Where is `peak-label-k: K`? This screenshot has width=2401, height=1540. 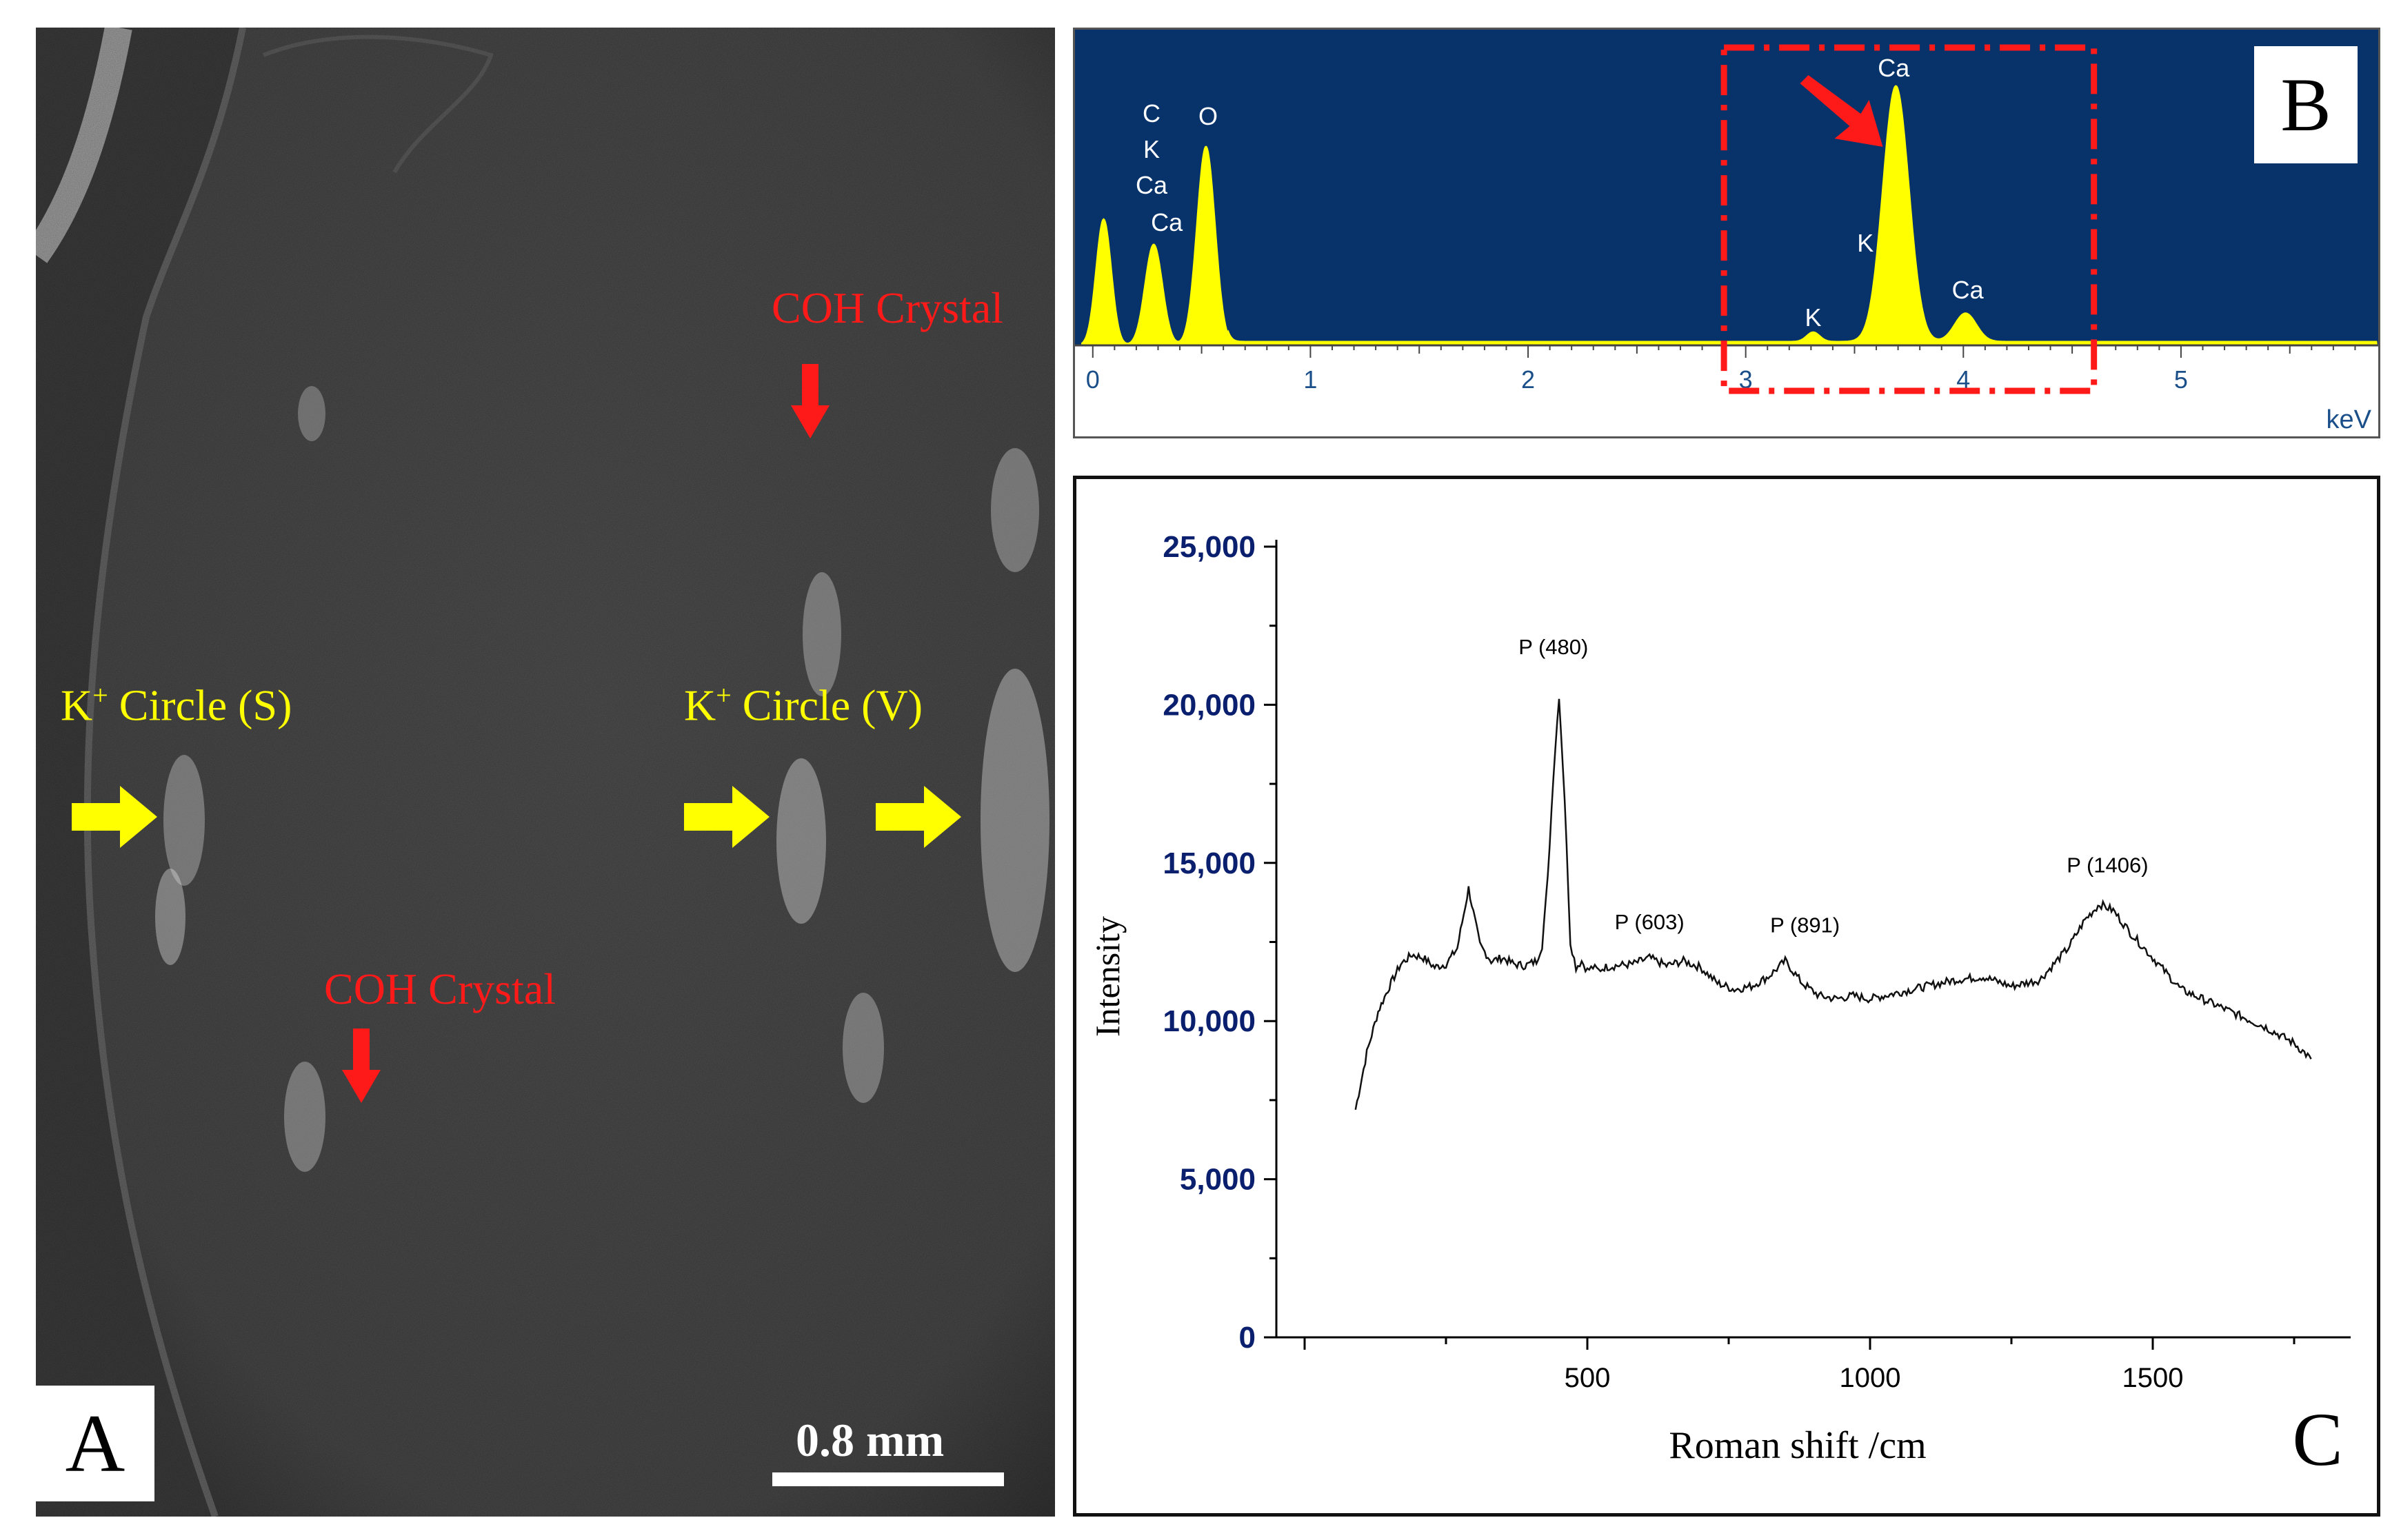
peak-label-k: K is located at coordinates (1151, 149).